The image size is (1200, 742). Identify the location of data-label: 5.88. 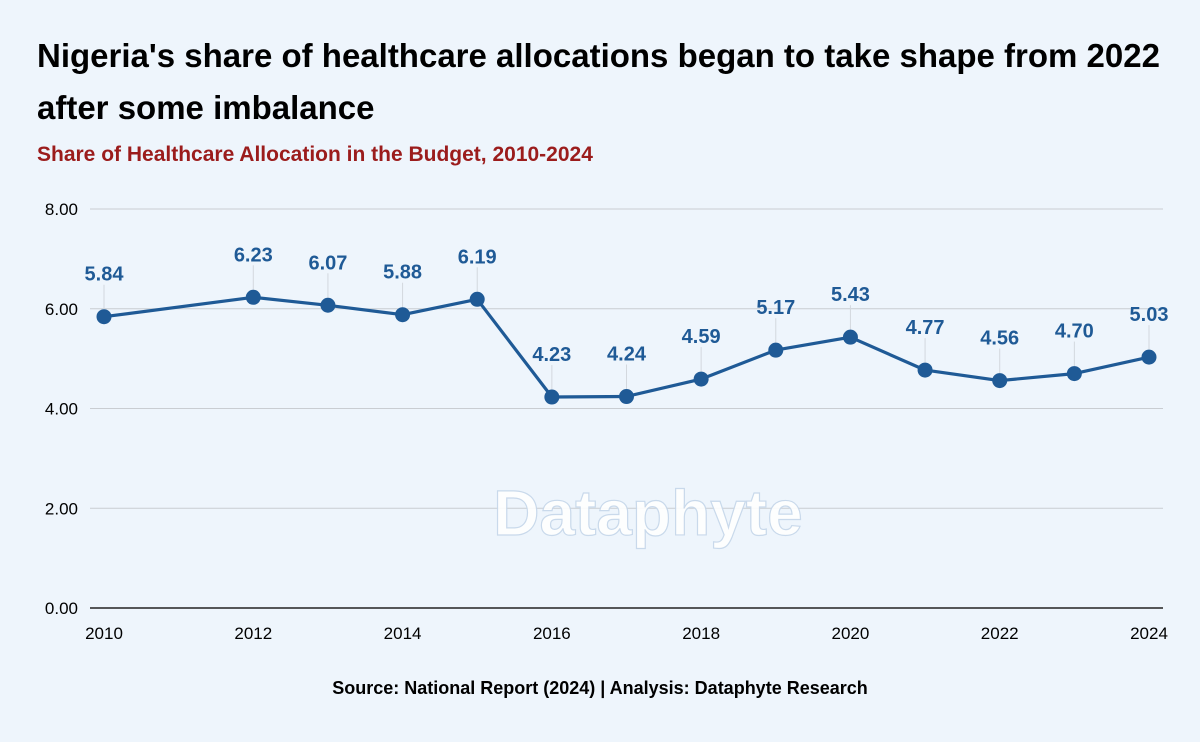
(402, 273).